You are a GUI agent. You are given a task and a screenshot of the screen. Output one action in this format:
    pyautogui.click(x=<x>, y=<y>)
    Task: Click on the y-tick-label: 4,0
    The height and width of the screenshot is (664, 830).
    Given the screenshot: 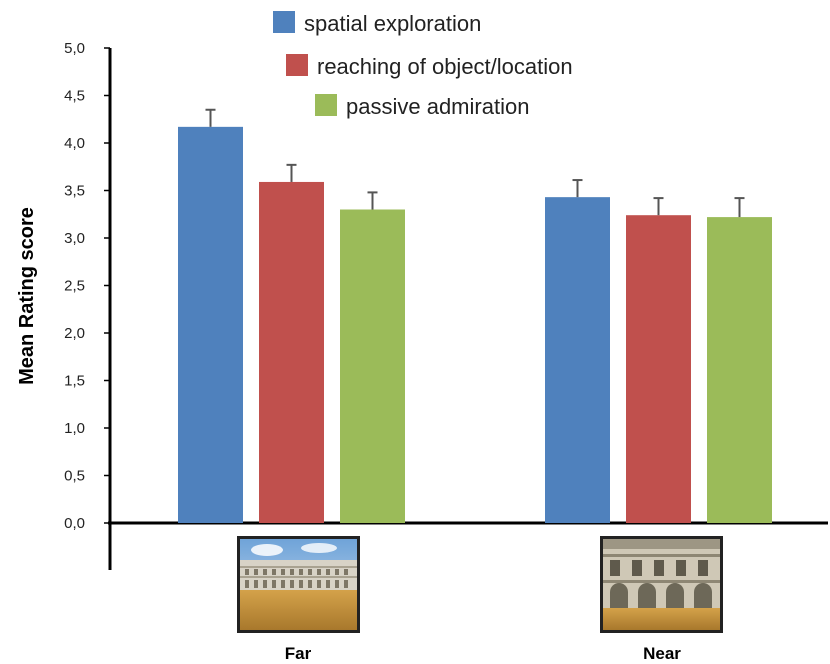 What is the action you would take?
    pyautogui.click(x=74, y=143)
    